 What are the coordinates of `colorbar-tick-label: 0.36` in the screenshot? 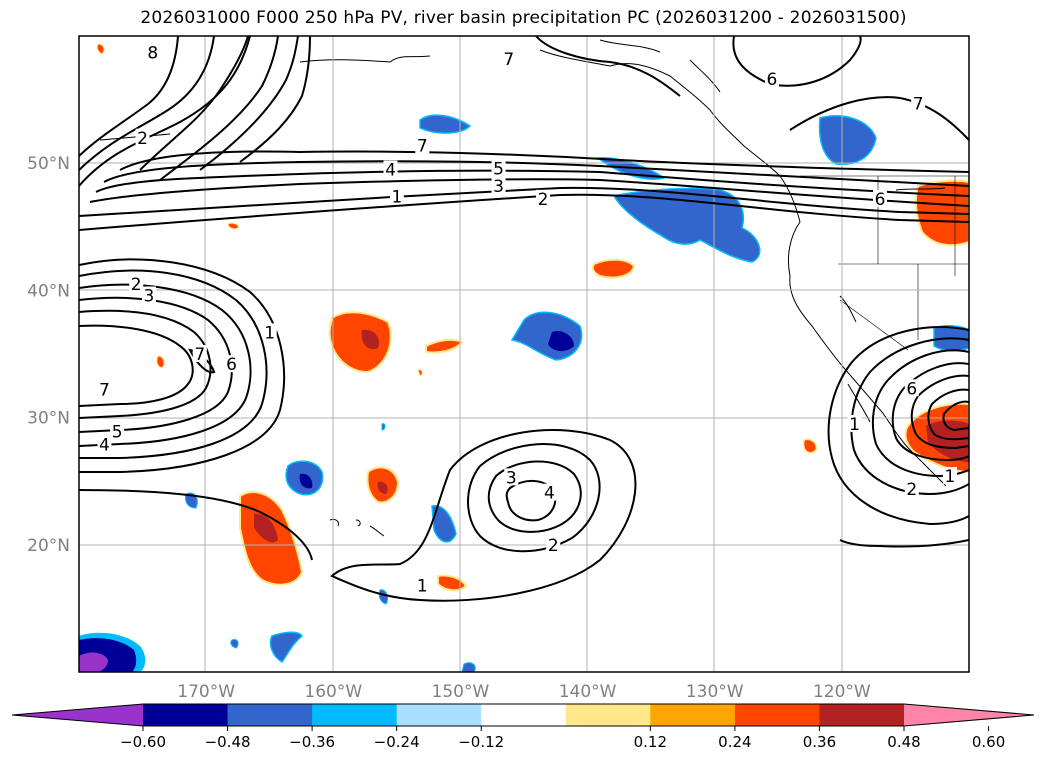 It's located at (819, 742).